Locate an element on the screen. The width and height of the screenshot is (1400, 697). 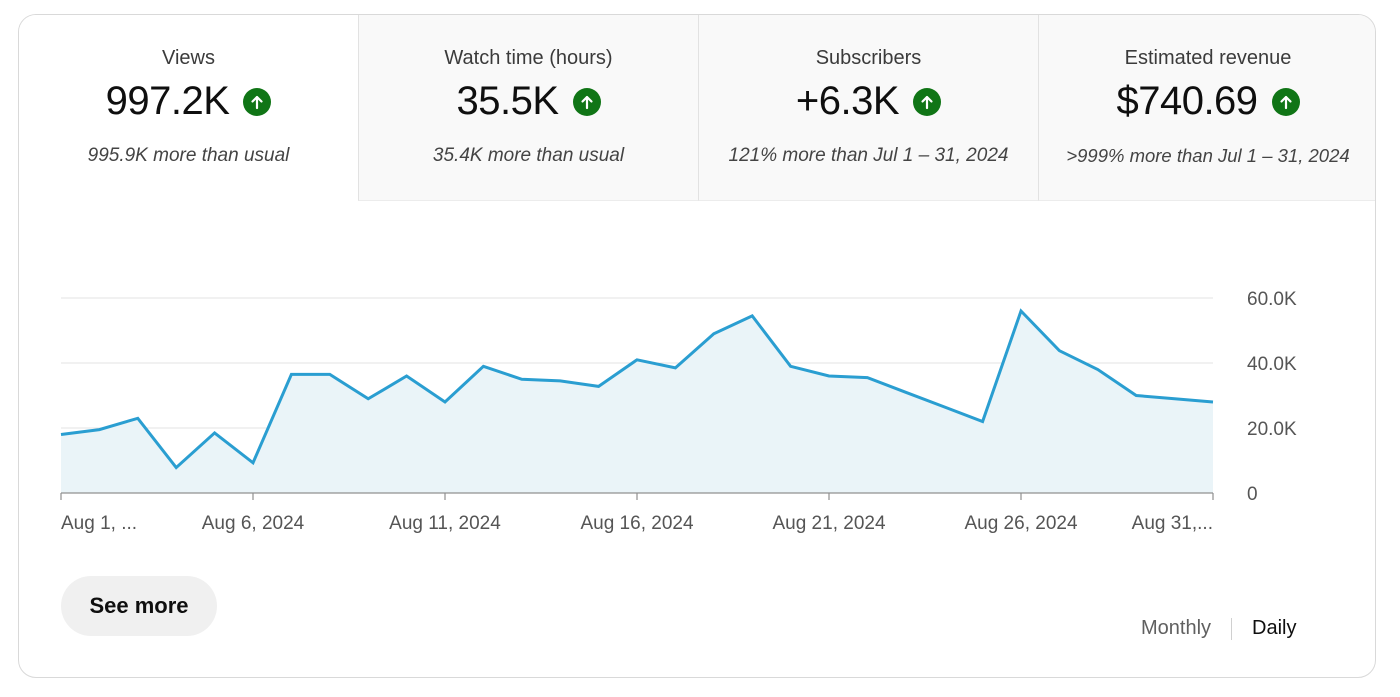
y-tick-label: 0 is located at coordinates (1252, 494).